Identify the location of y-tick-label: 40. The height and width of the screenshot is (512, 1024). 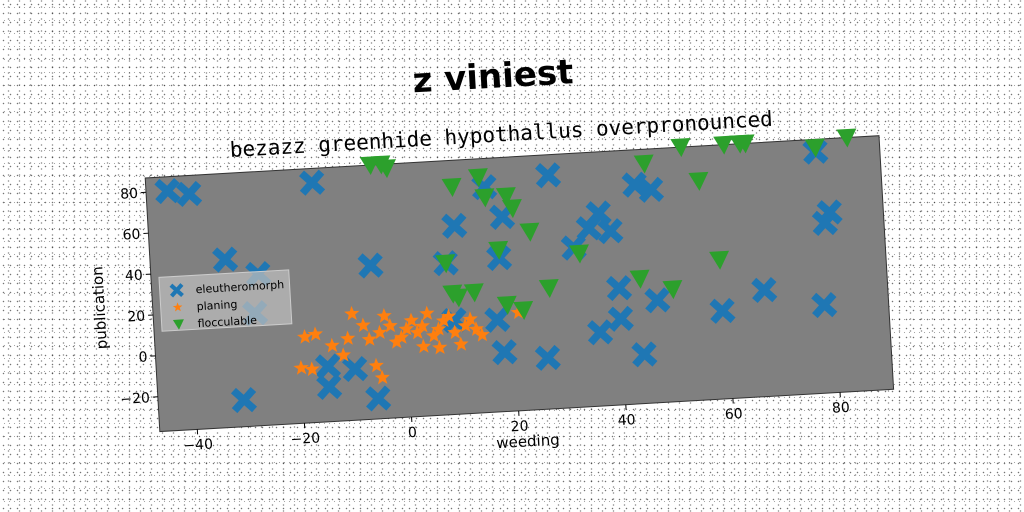
(134, 276).